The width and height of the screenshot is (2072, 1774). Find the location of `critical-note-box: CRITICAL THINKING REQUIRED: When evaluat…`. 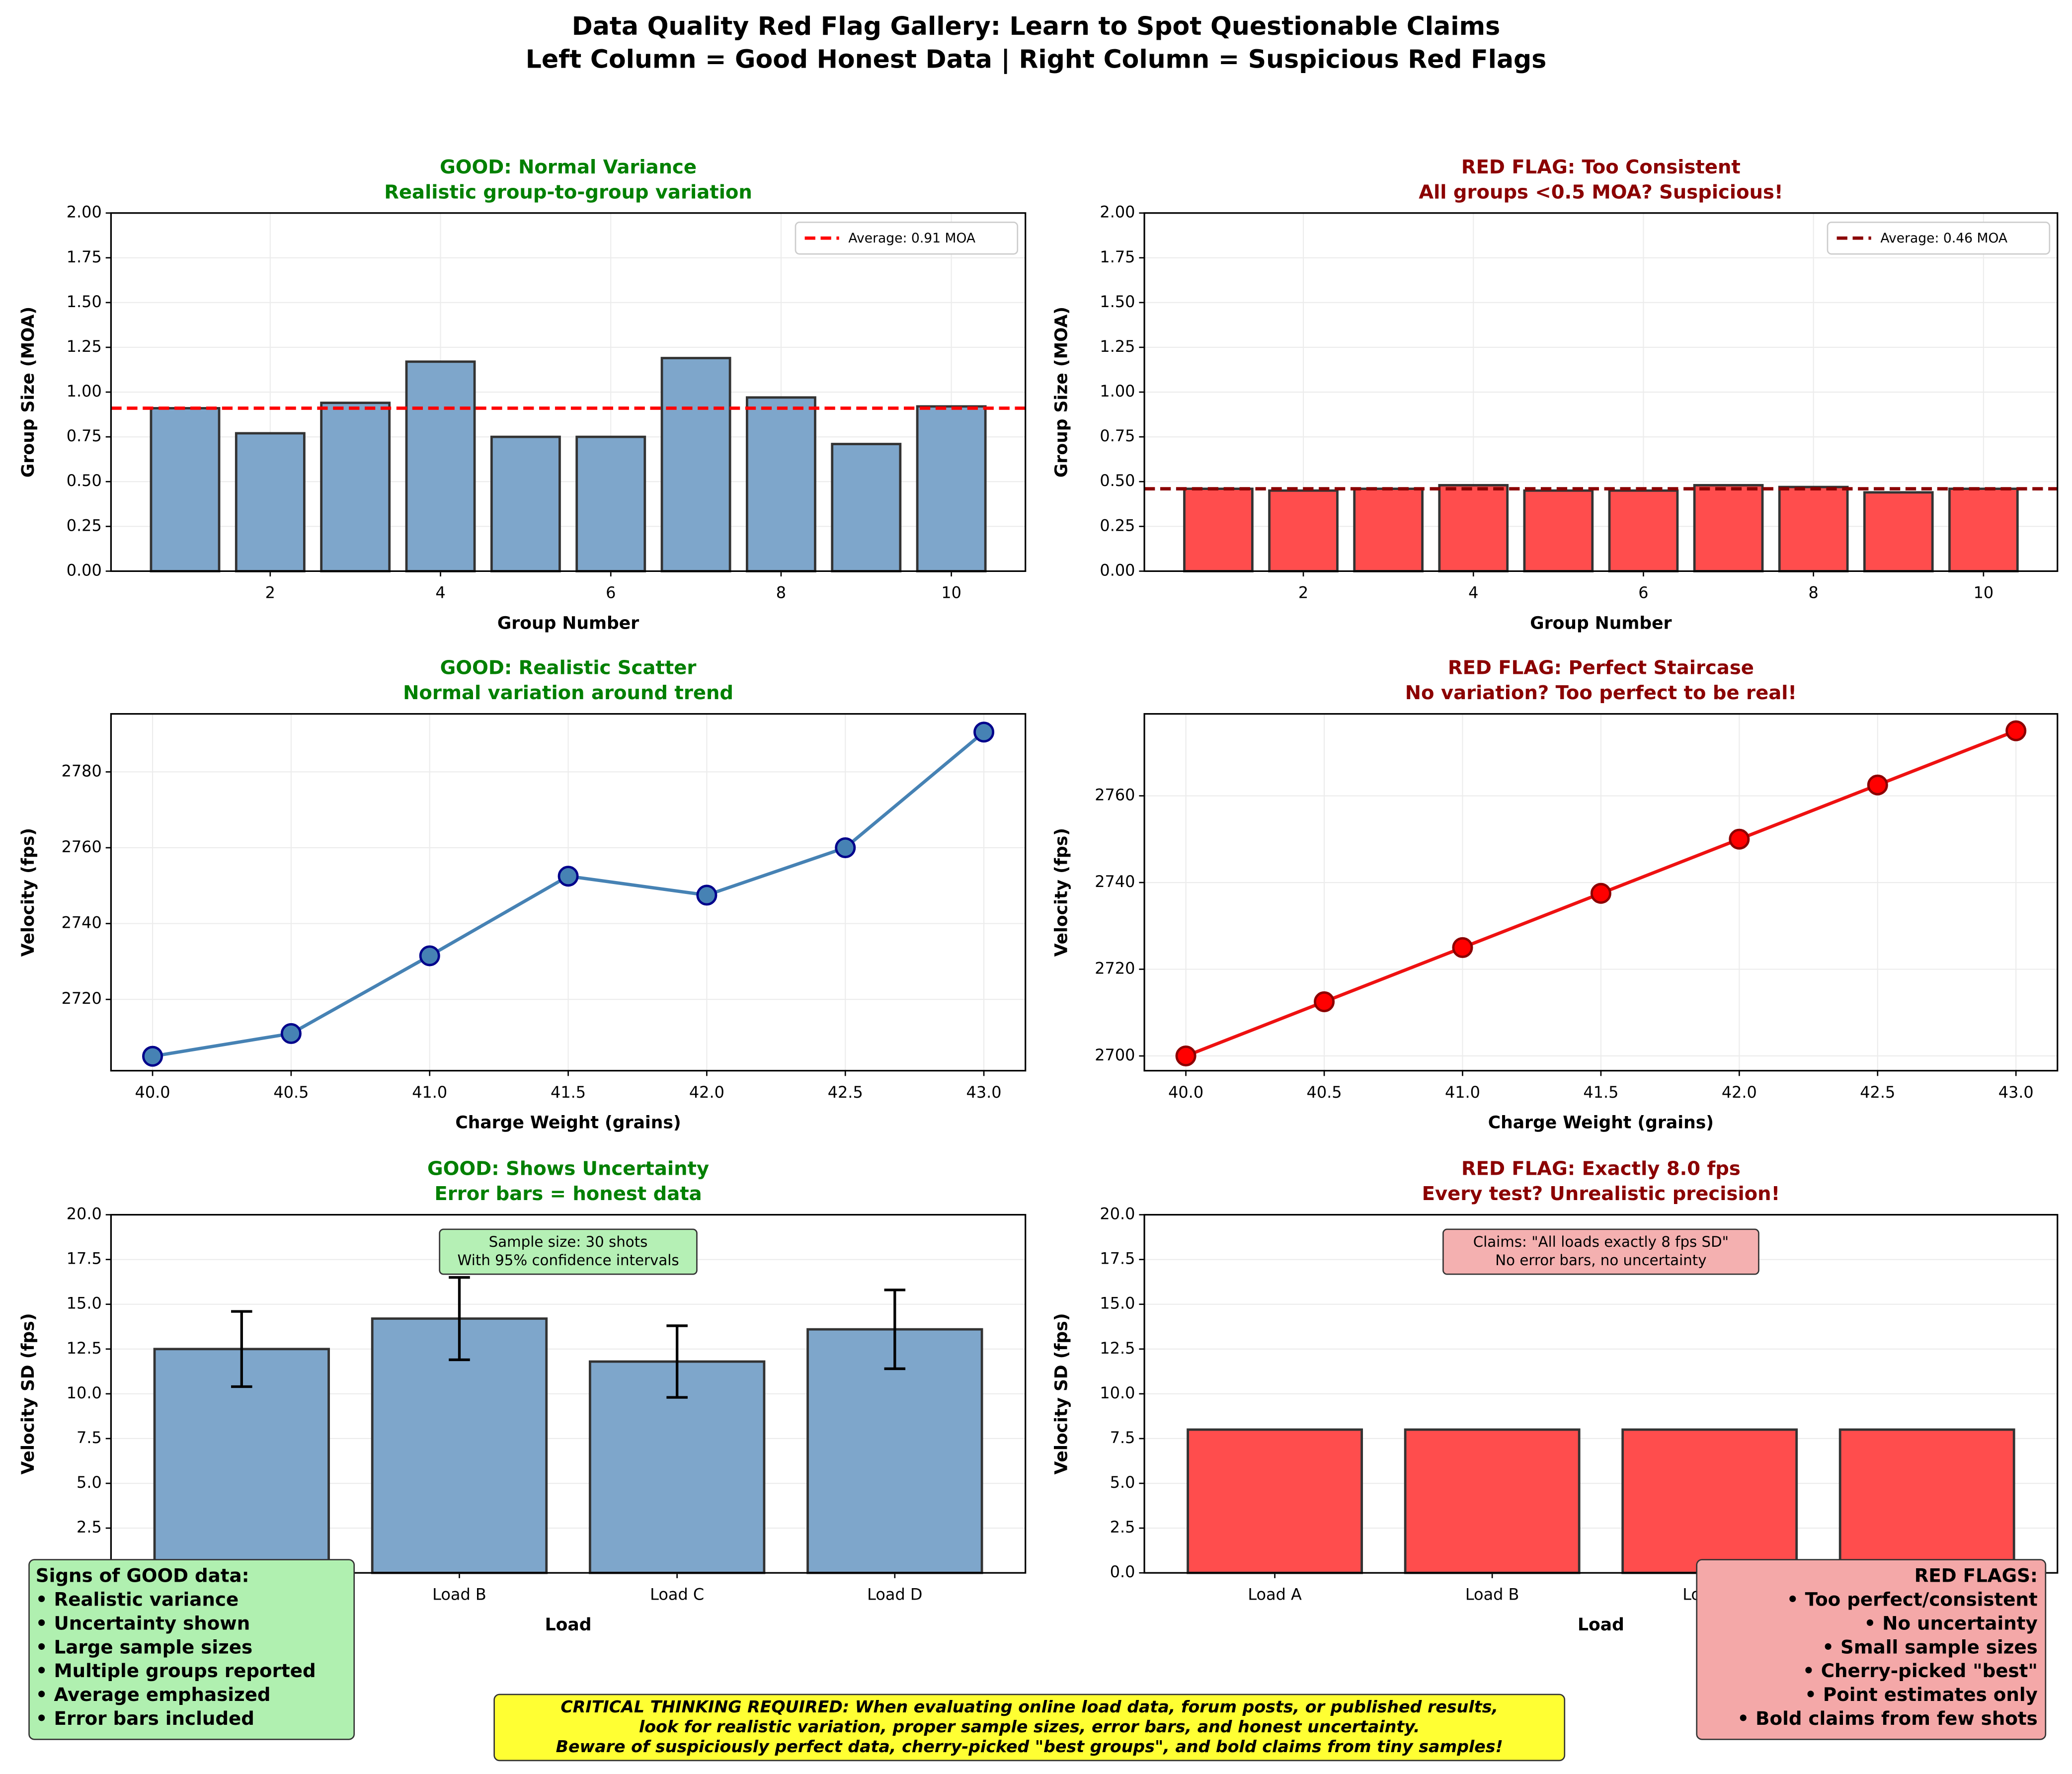

critical-note-box: CRITICAL THINKING REQUIRED: When evaluat… is located at coordinates (1029, 1728).